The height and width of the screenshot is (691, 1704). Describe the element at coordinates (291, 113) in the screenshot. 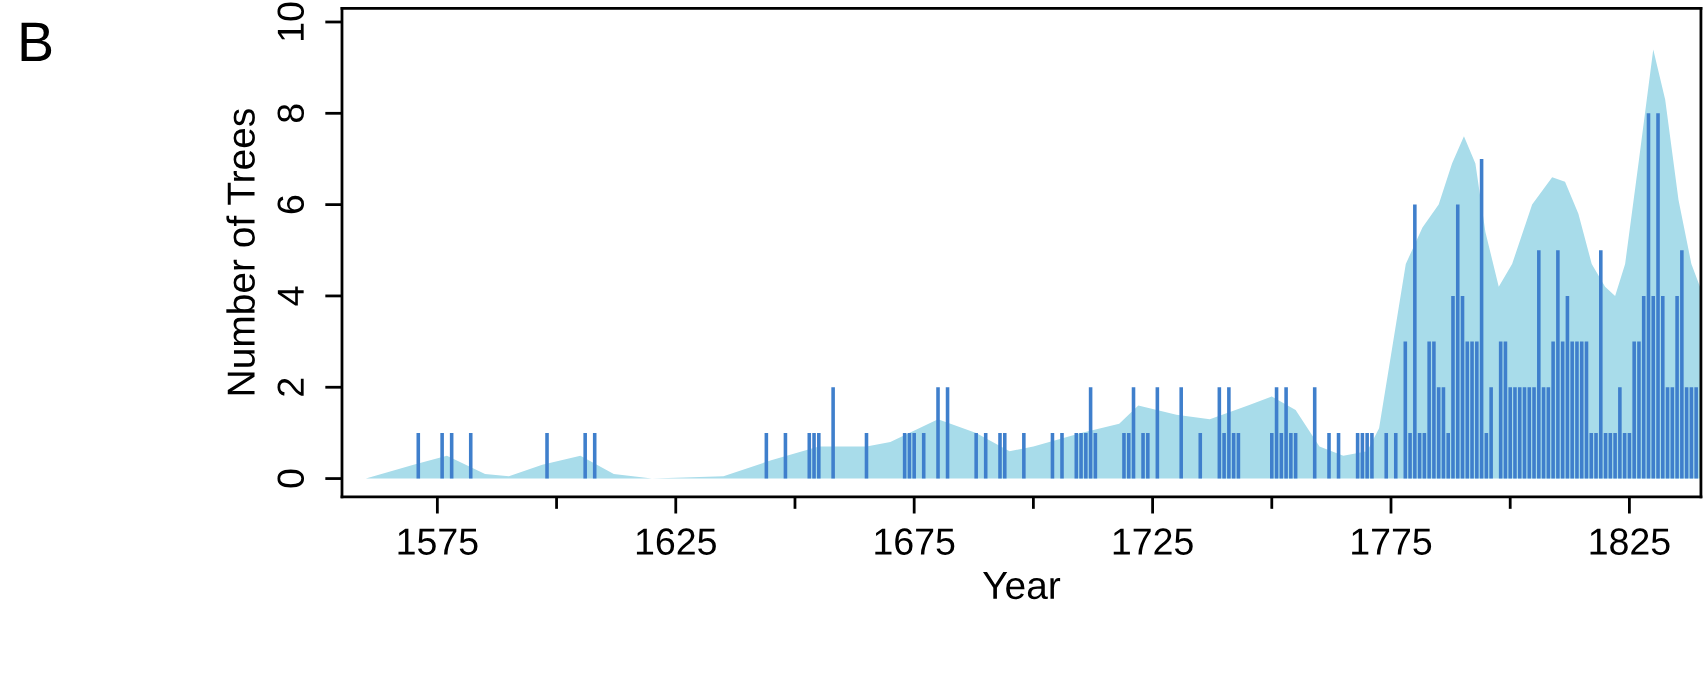

I see `y-tick-label: 8` at that location.